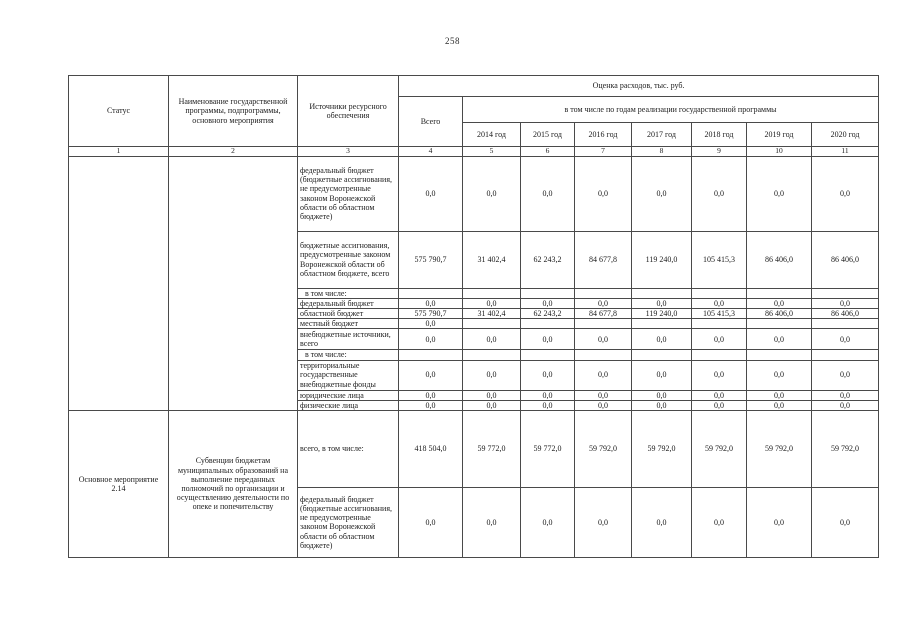 The width and height of the screenshot is (905, 640). I want to click on source-label-cell: местный бюджет, so click(348, 324).